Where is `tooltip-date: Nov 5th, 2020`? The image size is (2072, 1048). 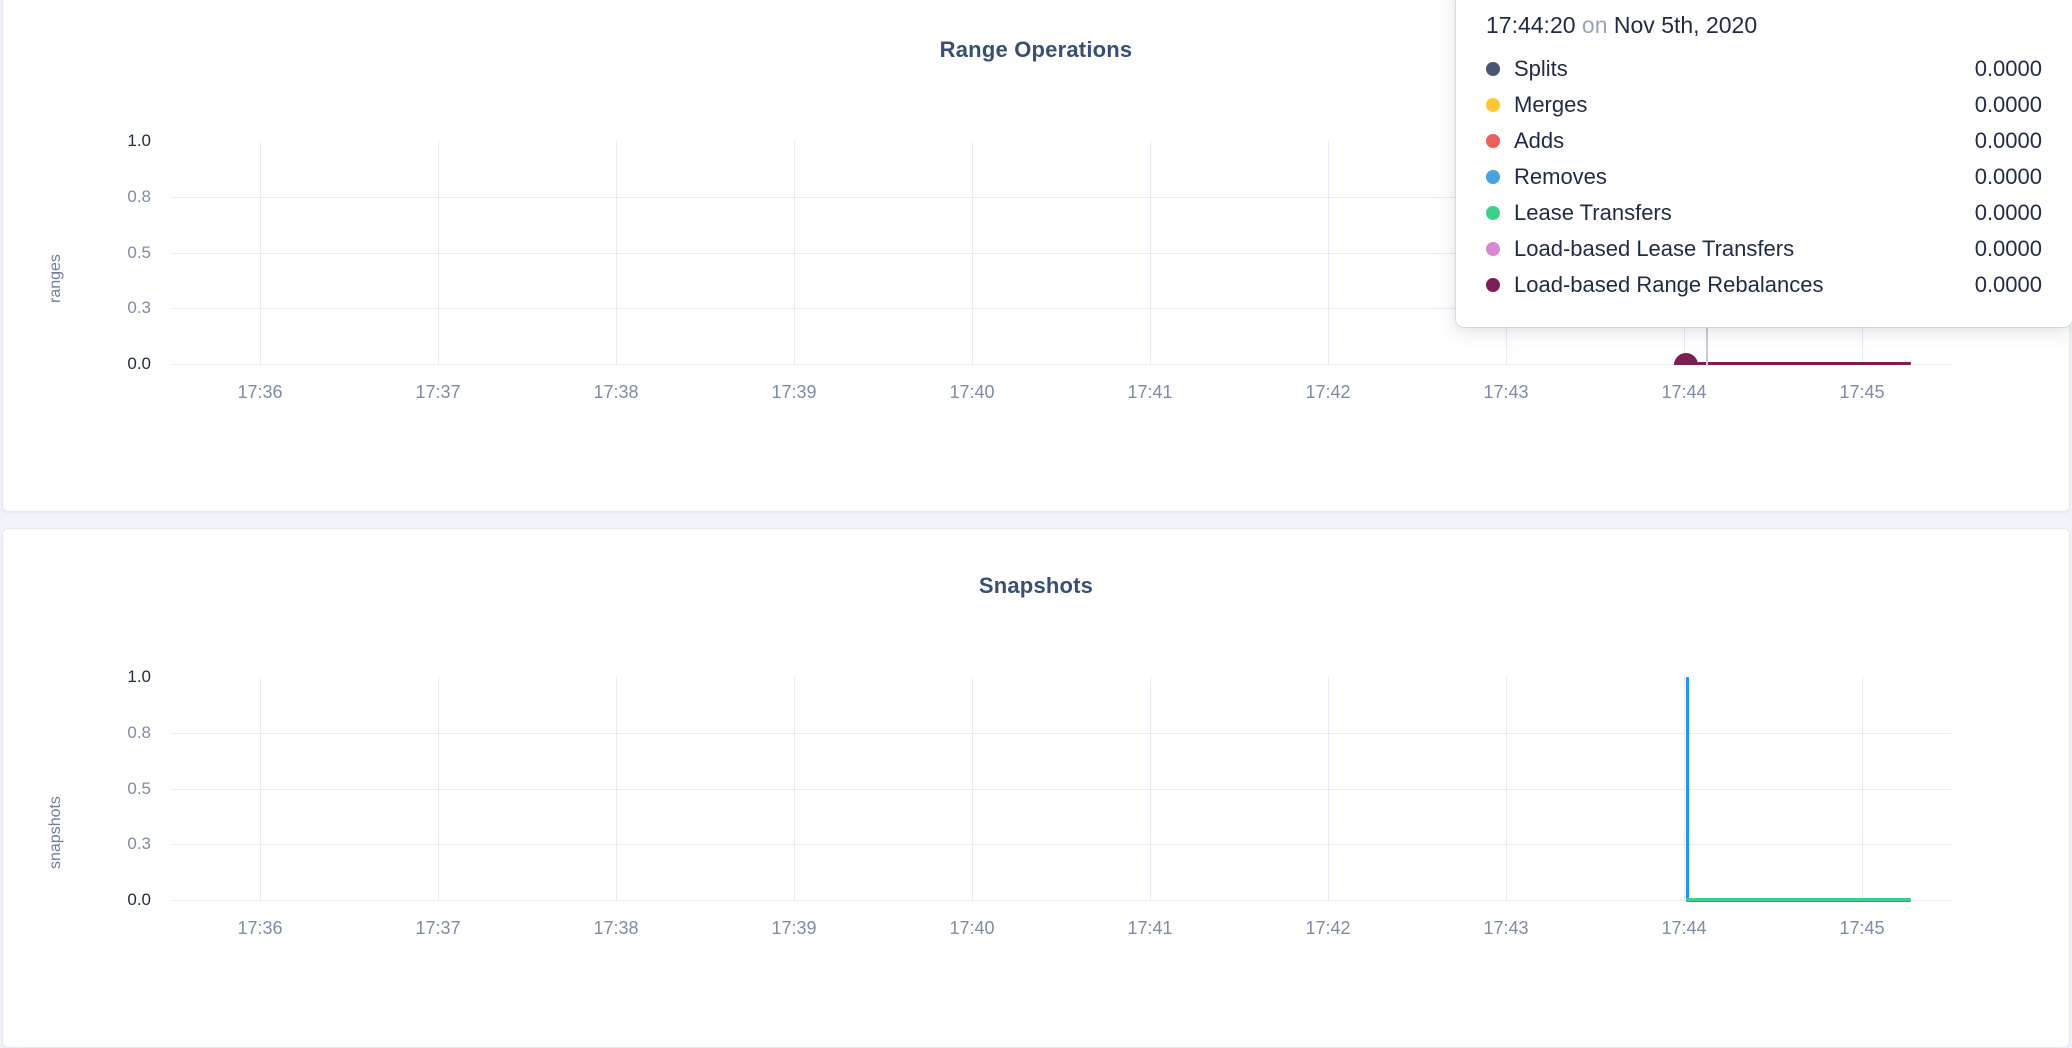 tooltip-date: Nov 5th, 2020 is located at coordinates (1685, 25).